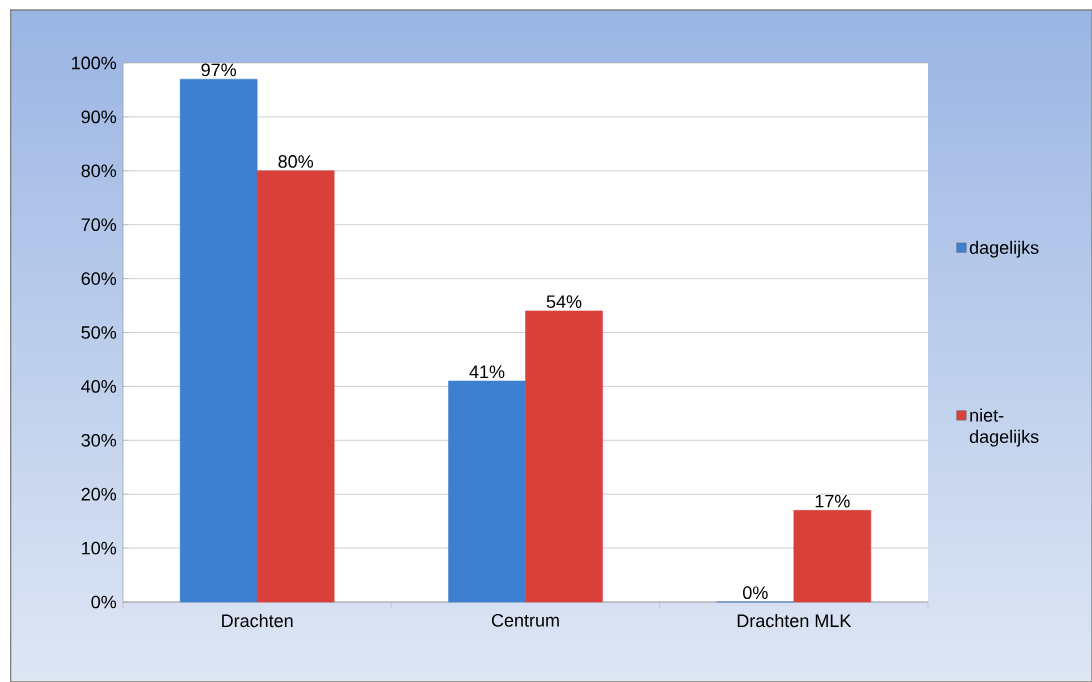 The height and width of the screenshot is (682, 1092). What do you see at coordinates (257, 620) in the screenshot?
I see `x-tick-label: Drachten` at bounding box center [257, 620].